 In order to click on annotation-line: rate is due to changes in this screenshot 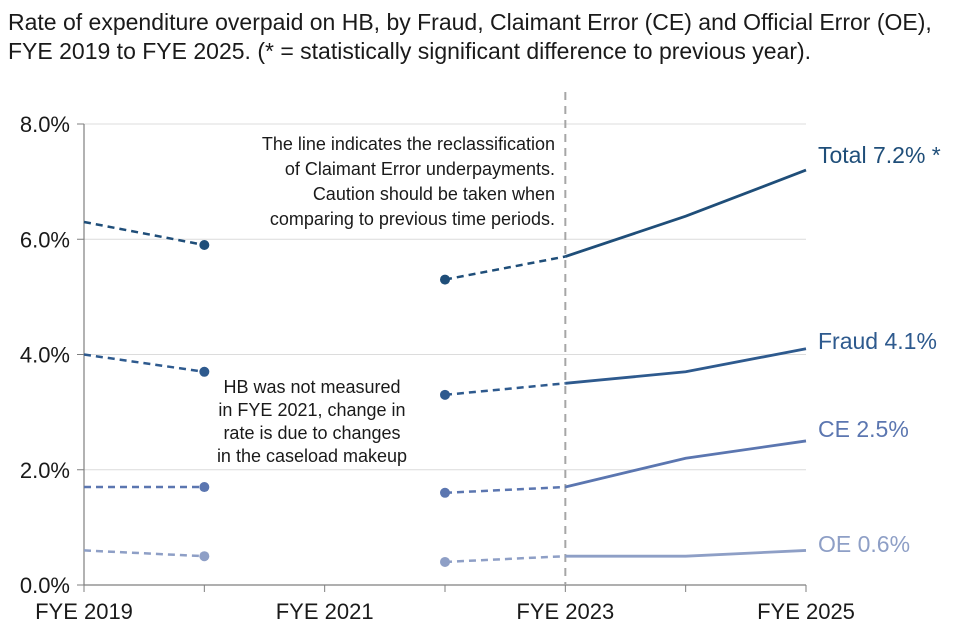, I will do `click(311, 433)`.